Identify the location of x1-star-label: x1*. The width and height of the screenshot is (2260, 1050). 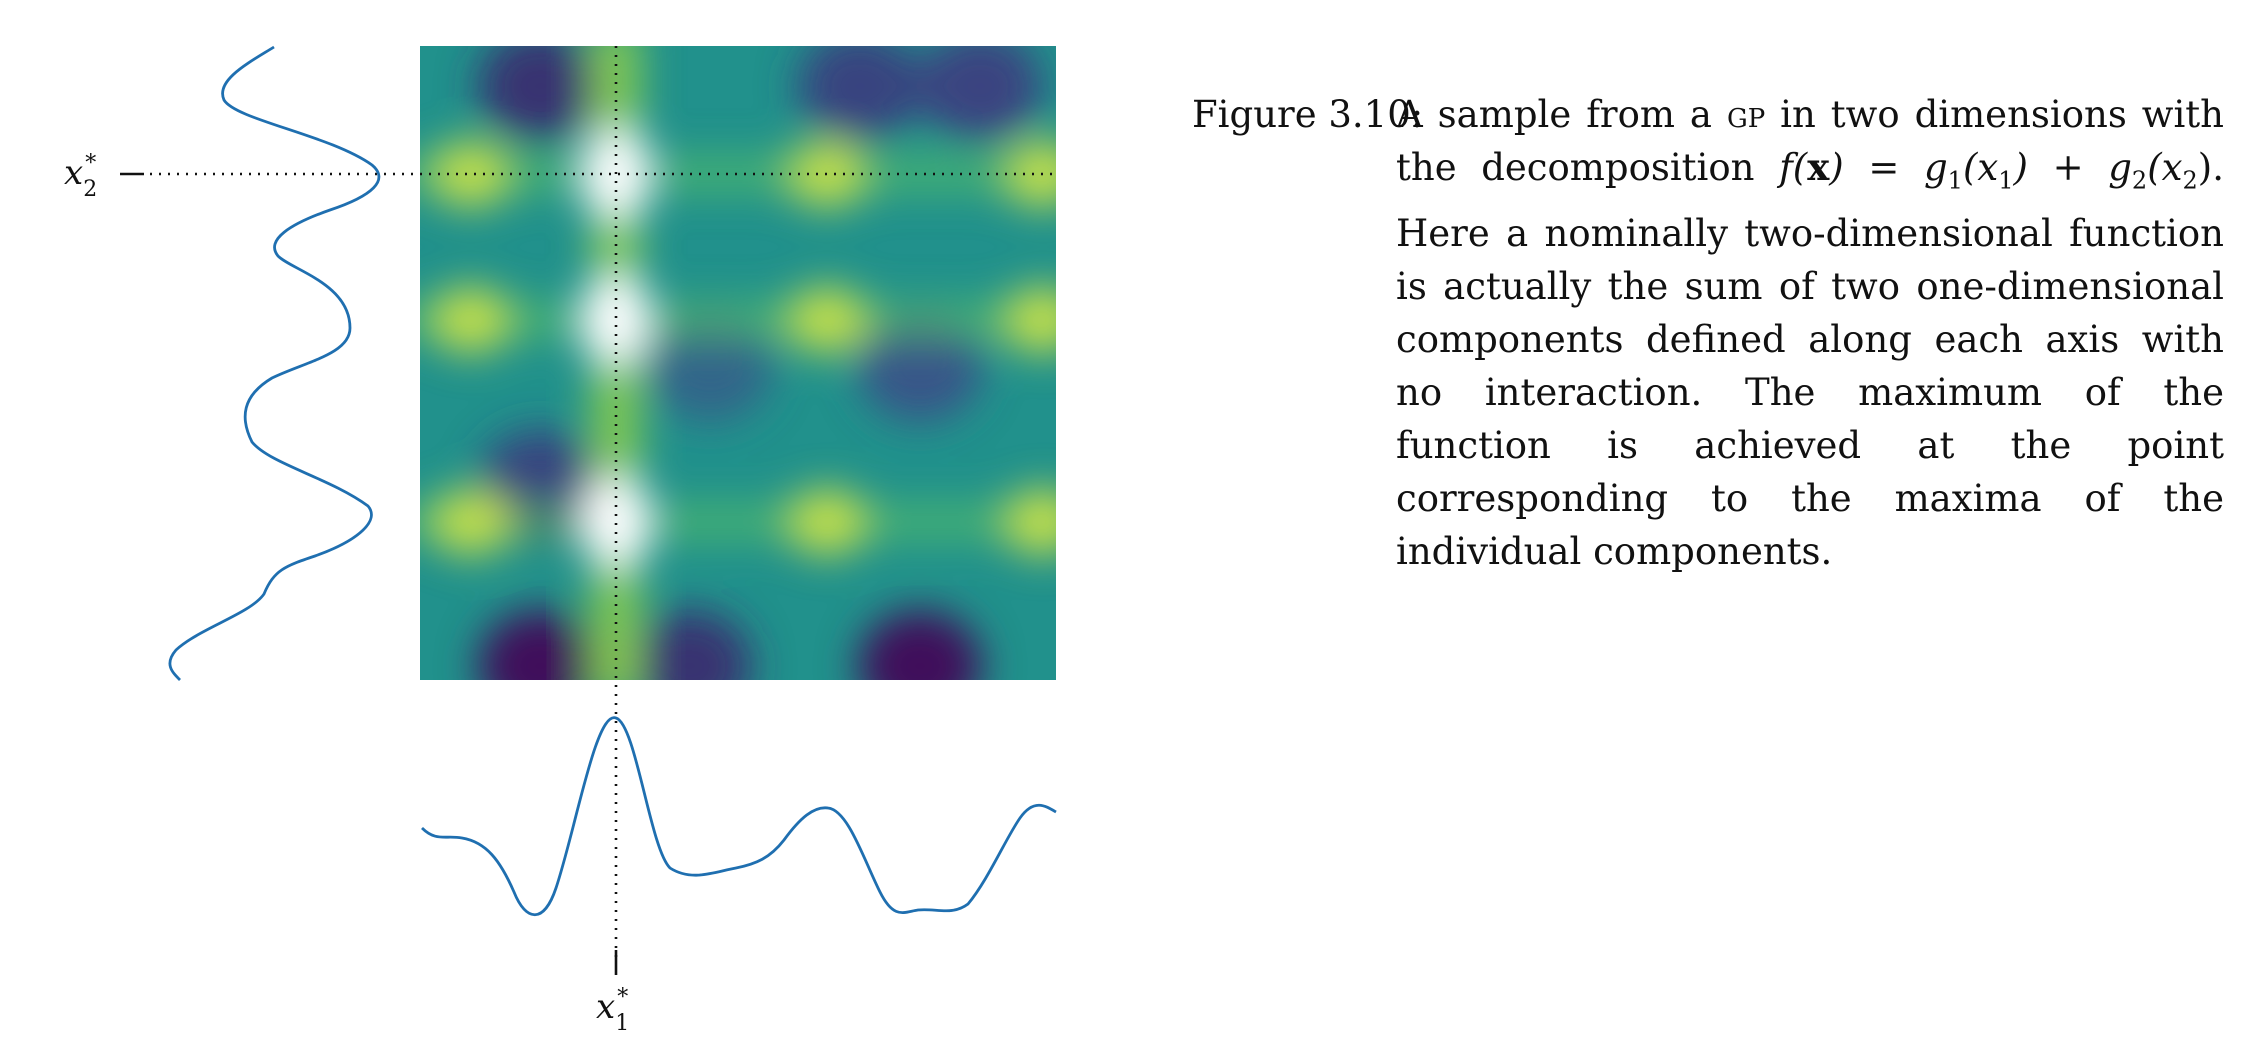
(612, 1010).